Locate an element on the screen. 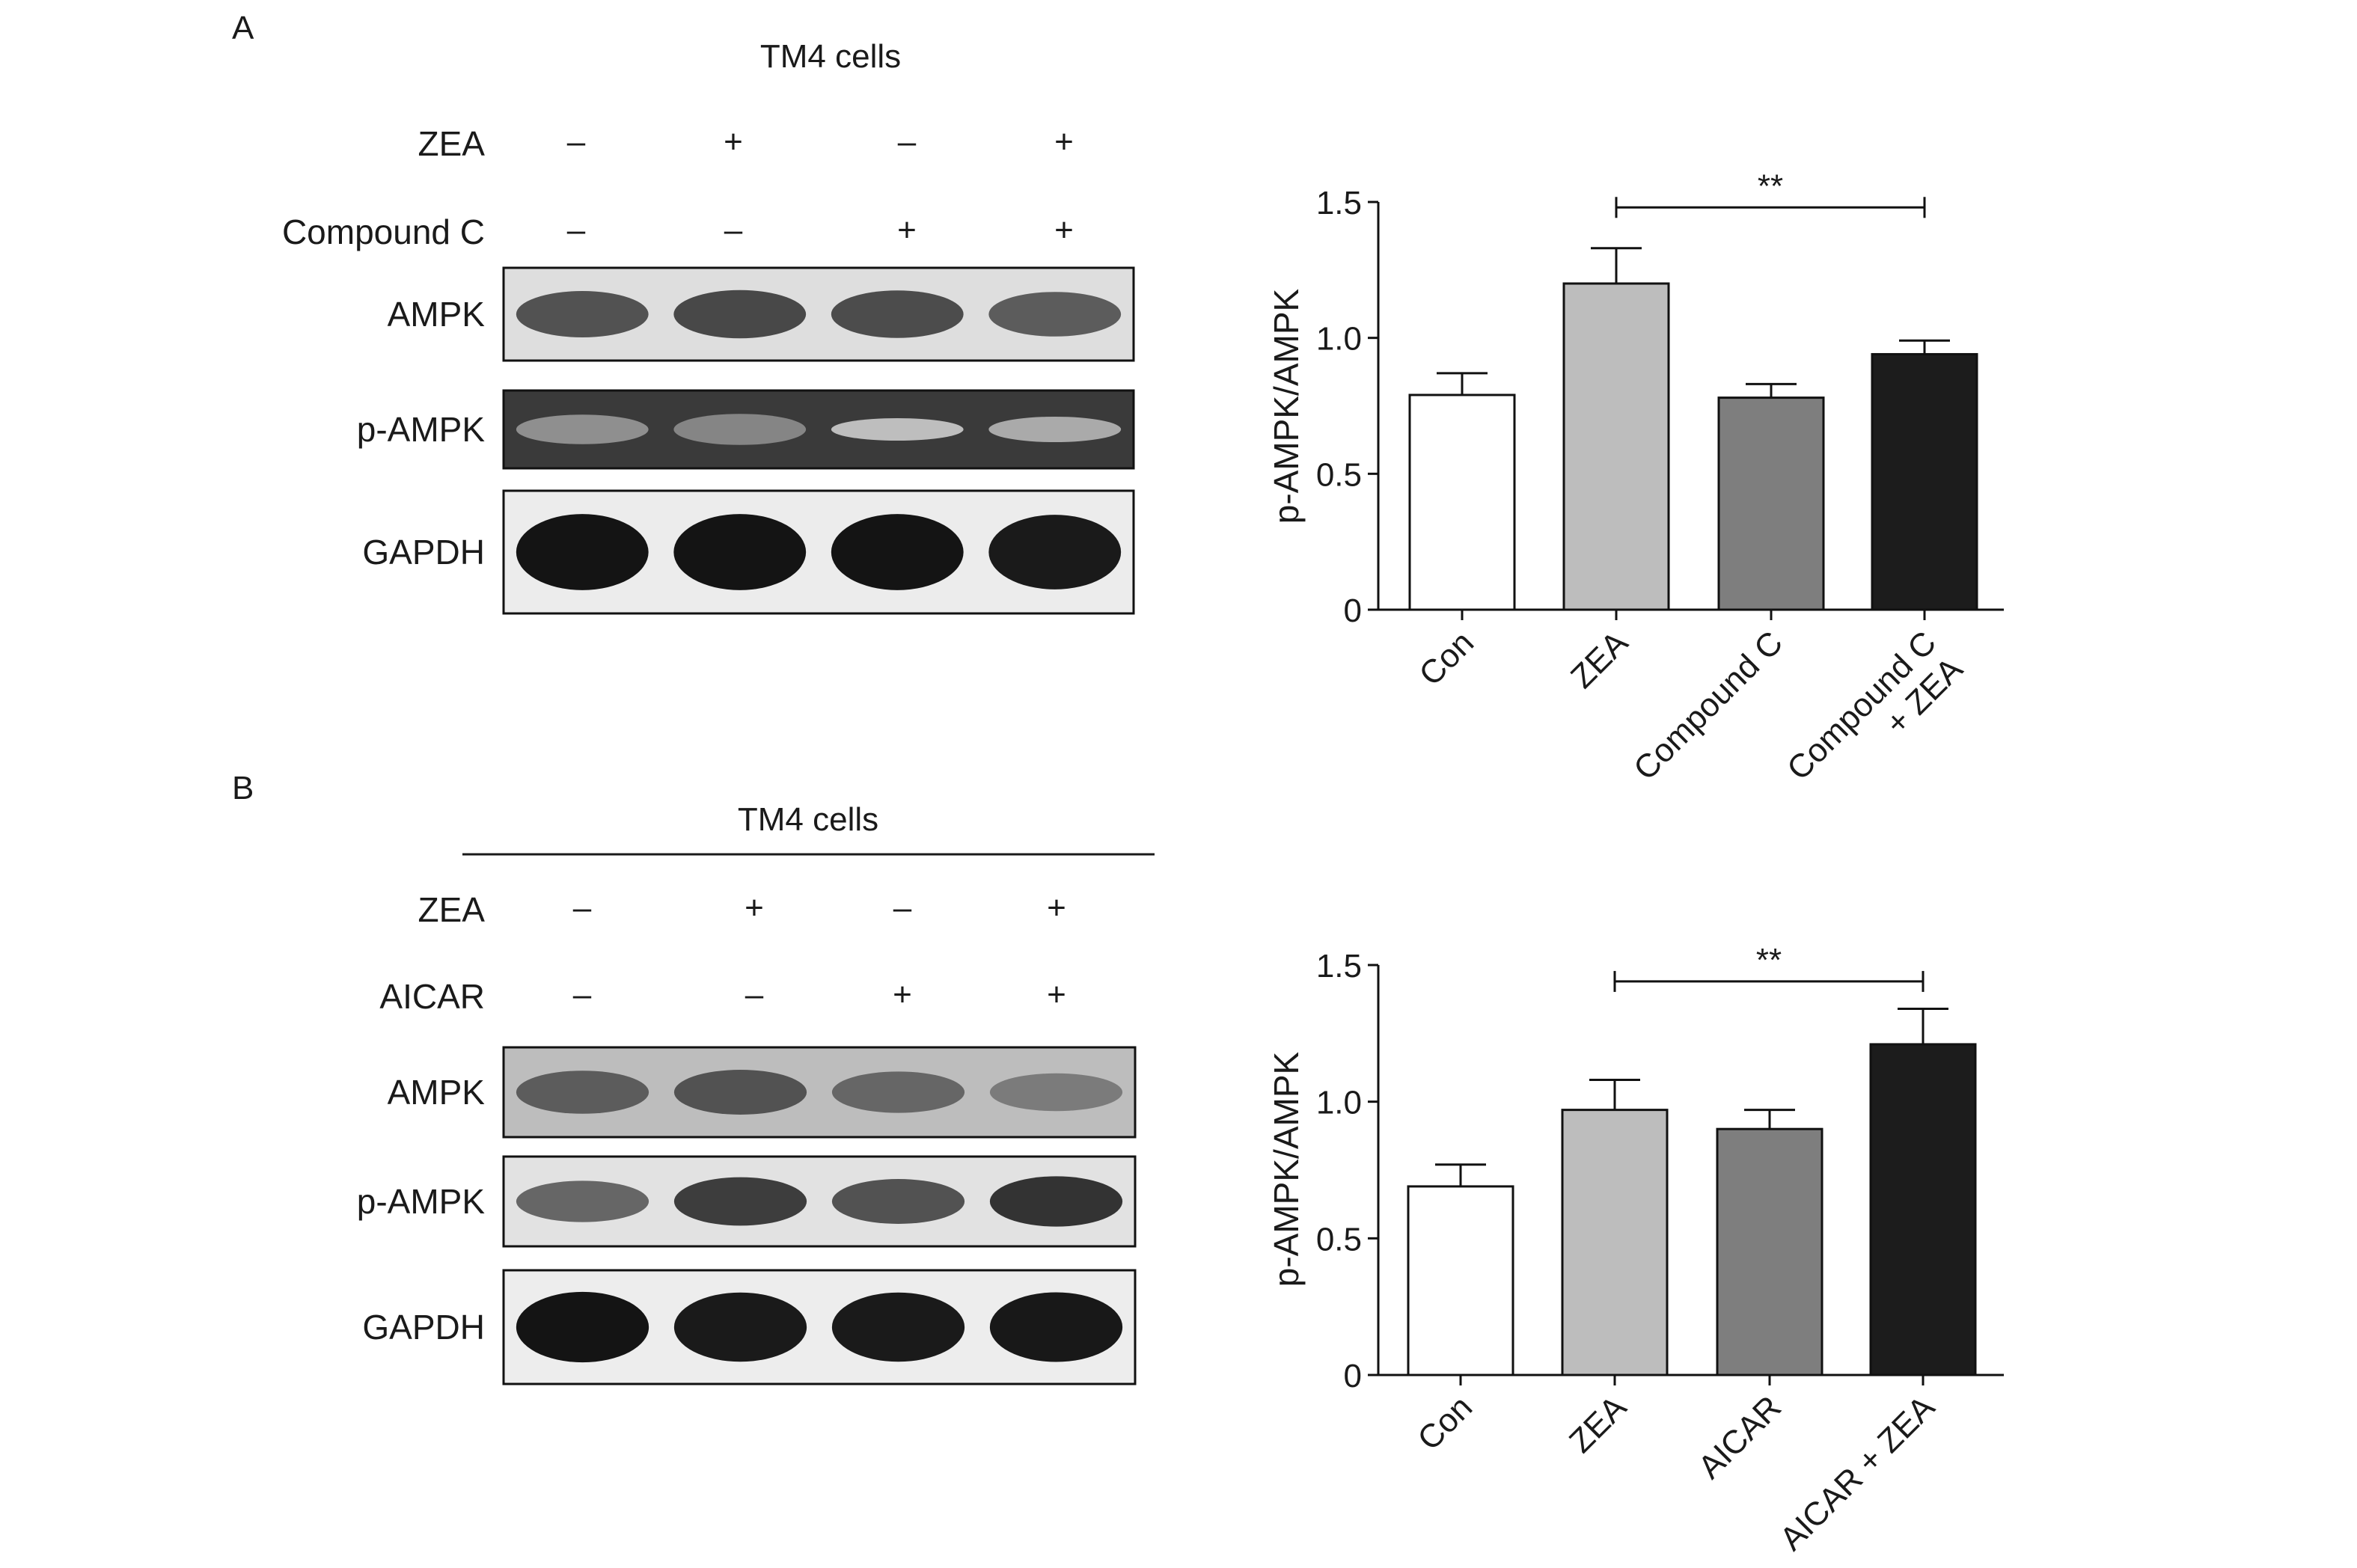 Image resolution: width=2357 pixels, height=1568 pixels. x-tick-label: Compound C is located at coordinates (1709, 705).